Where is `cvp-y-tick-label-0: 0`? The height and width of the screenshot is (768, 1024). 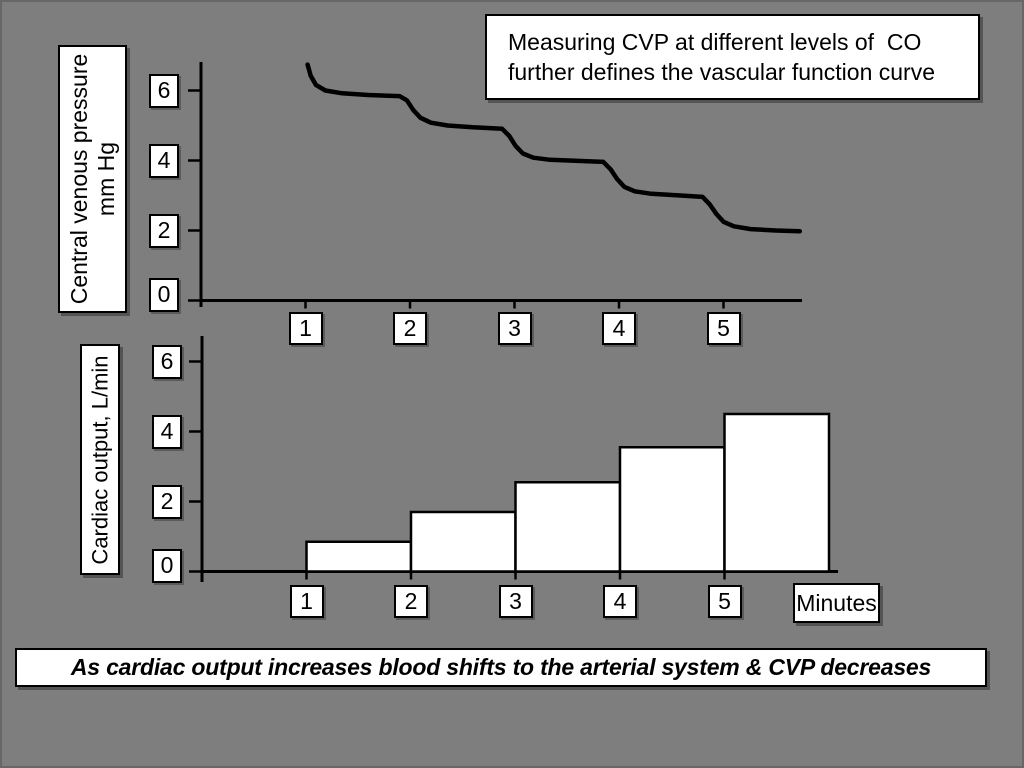
cvp-y-tick-label-0: 0 is located at coordinates (164, 294).